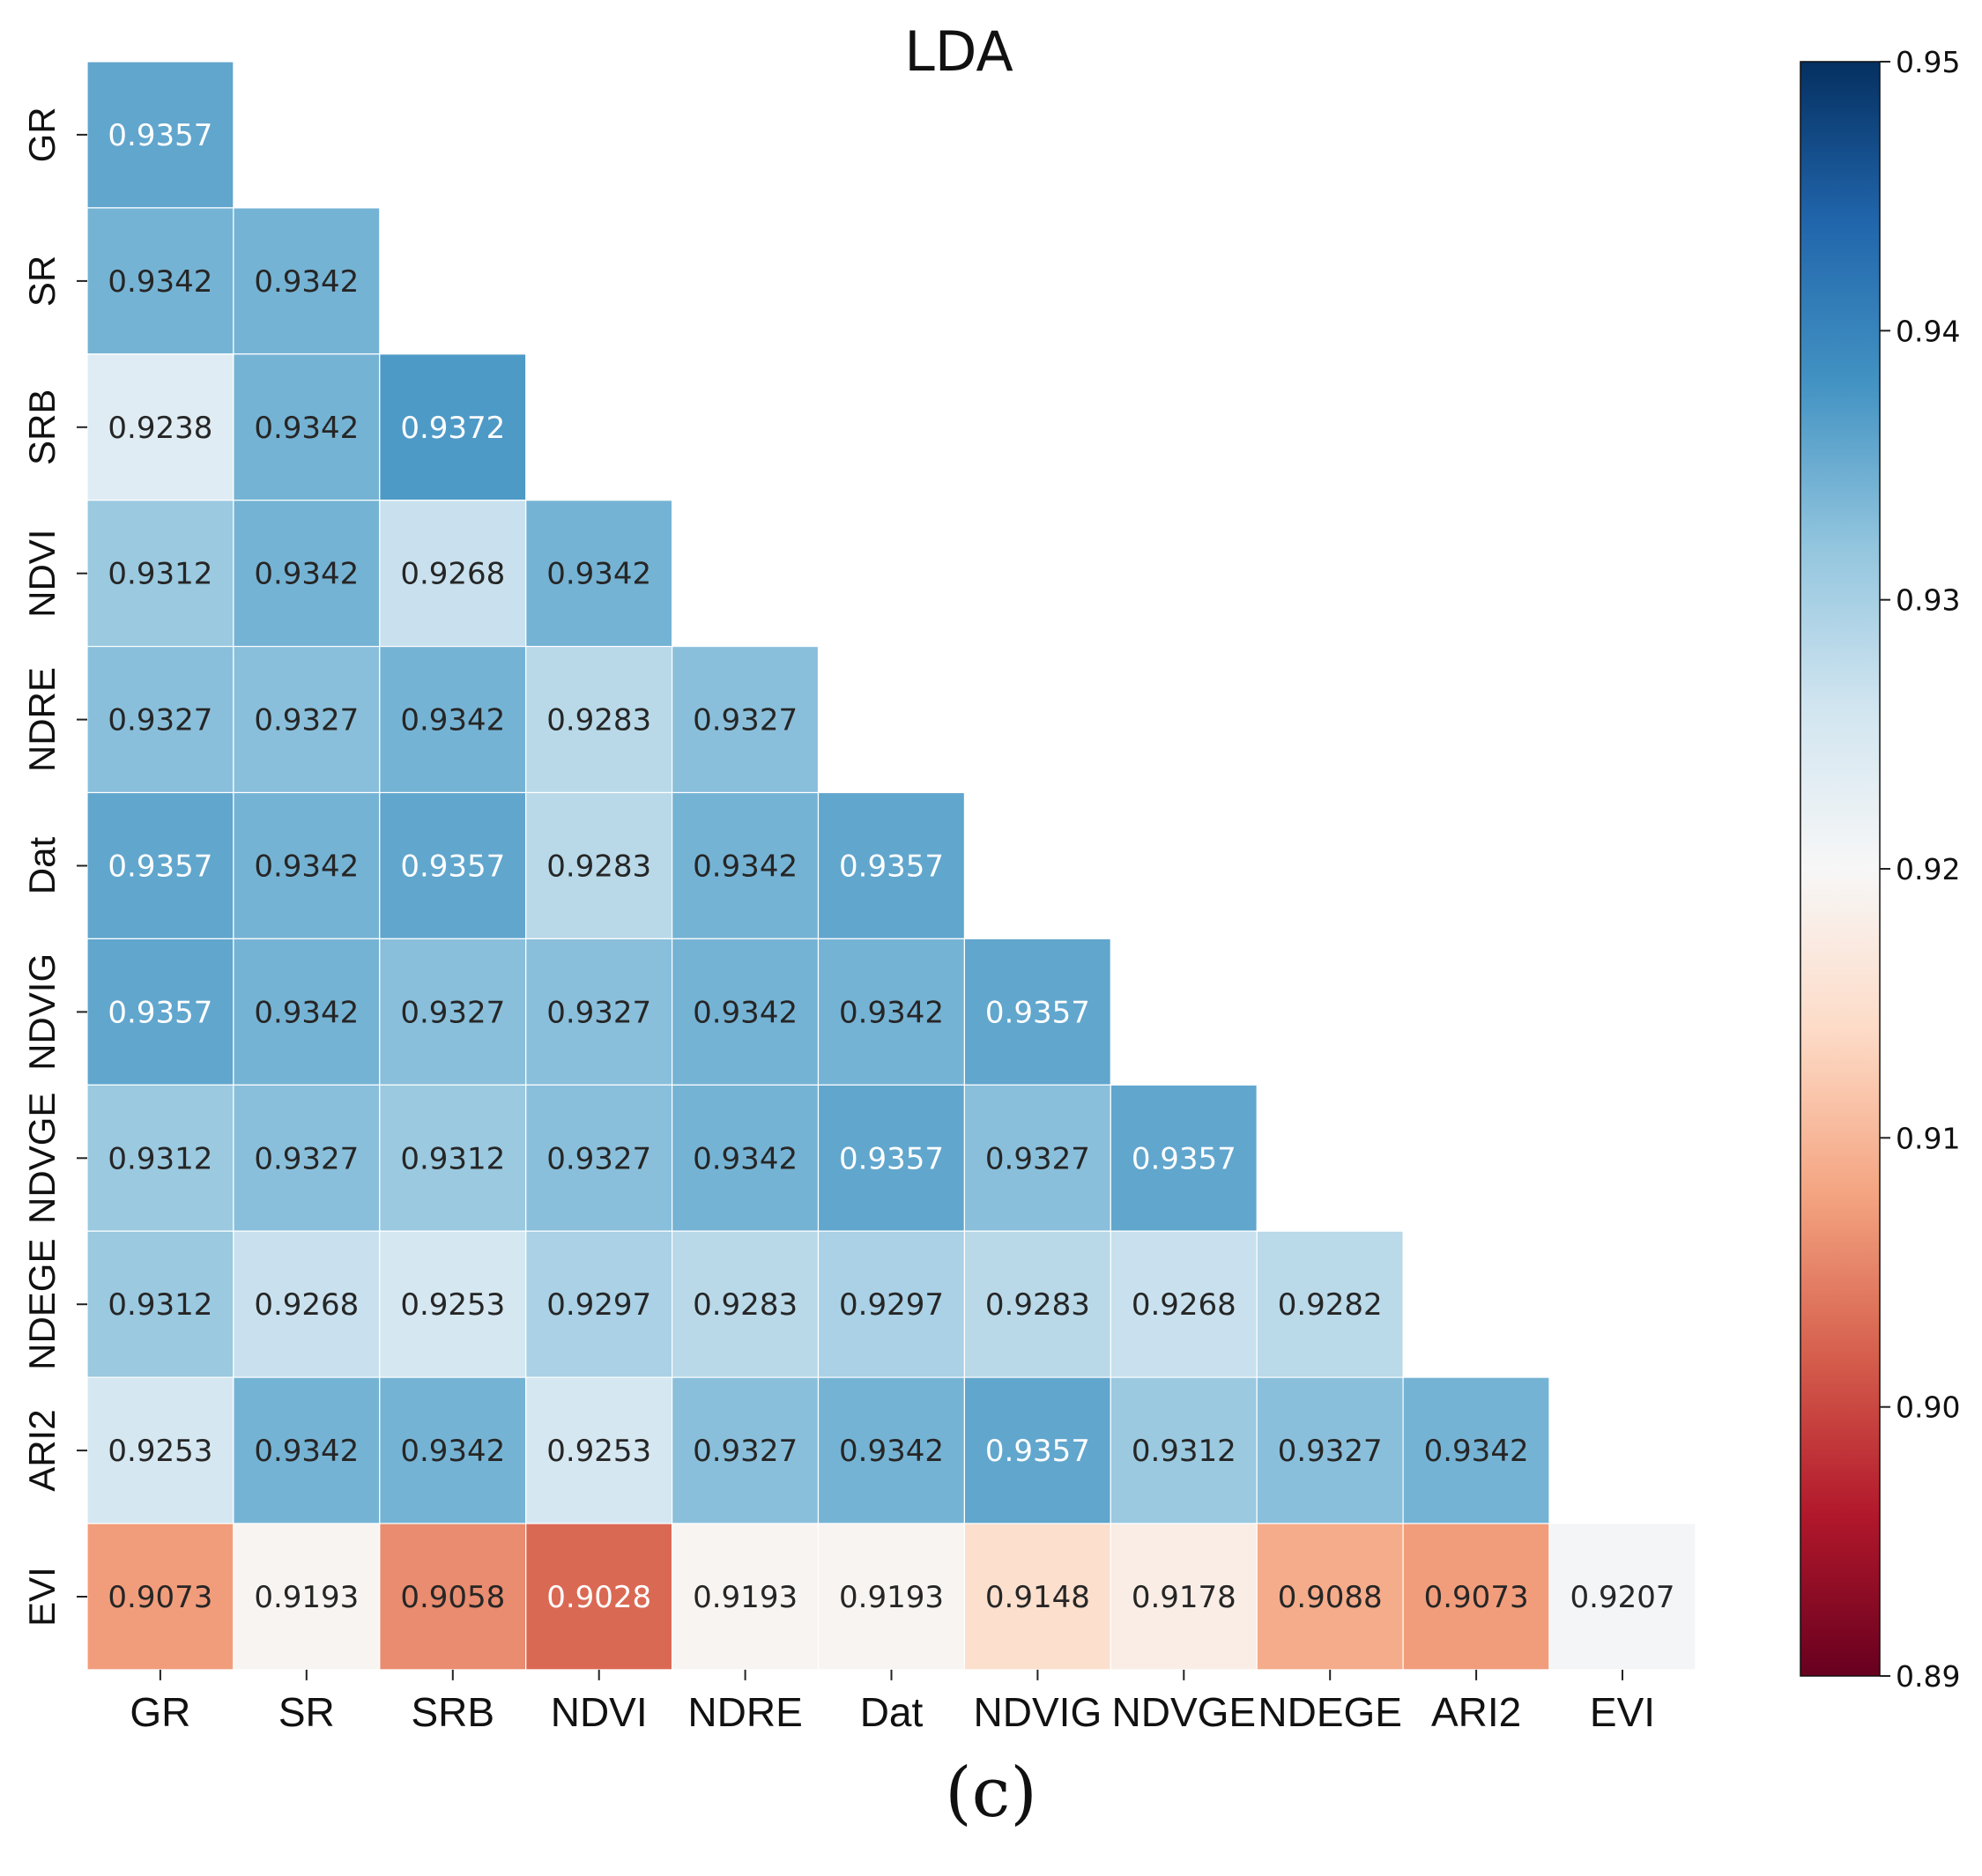 This screenshot has height=1876, width=1982. Describe the element at coordinates (160, 1451) in the screenshot. I see `cell-value-label: 0.9253` at that location.